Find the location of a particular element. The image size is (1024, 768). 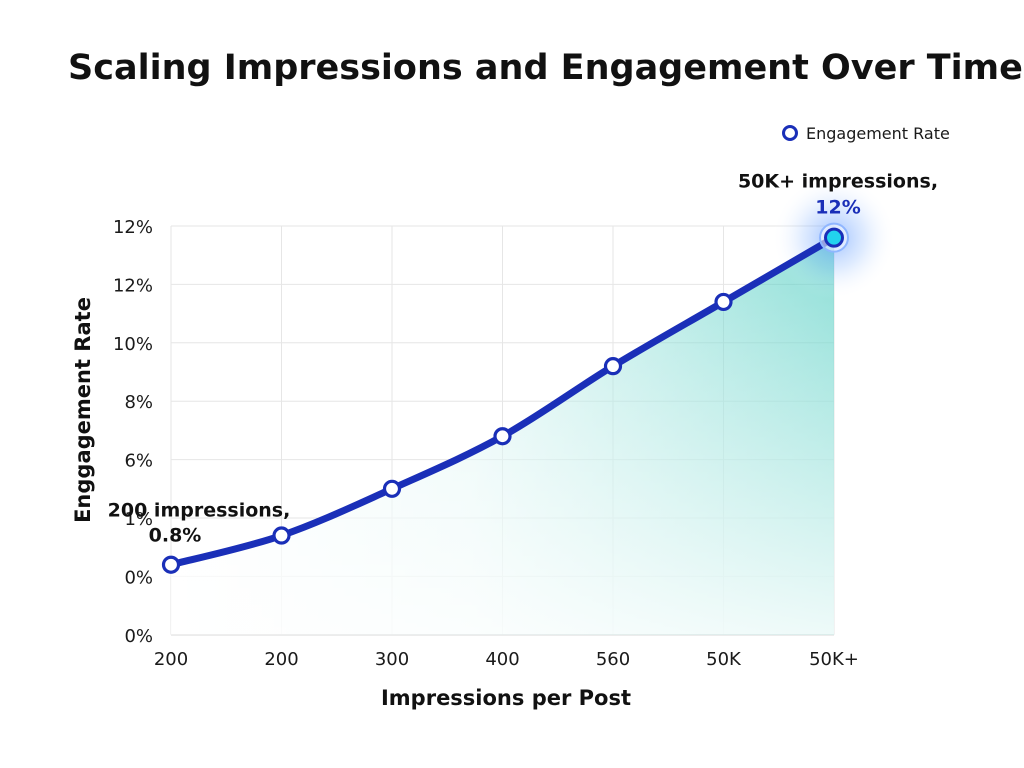

y-tick-label: 8% is located at coordinates (138, 402).